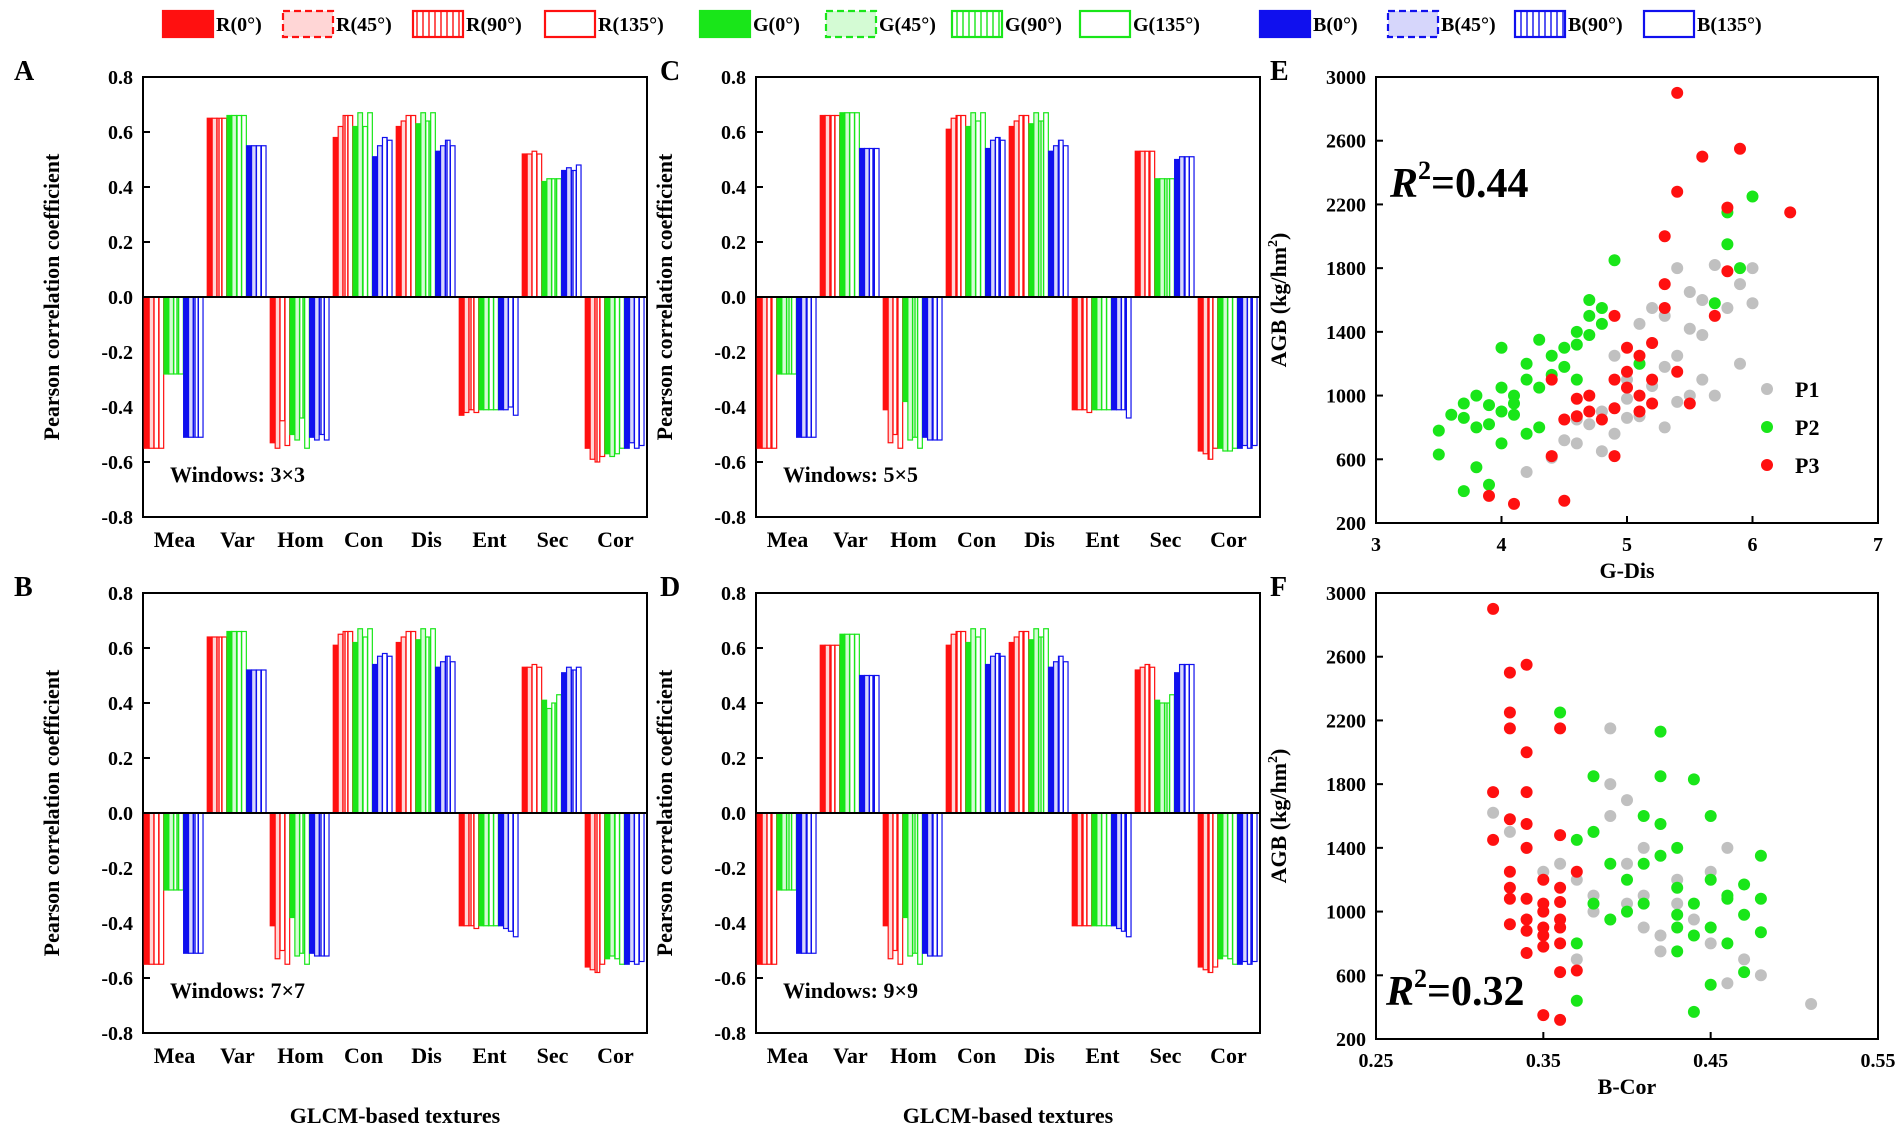 The image size is (1904, 1142). What do you see at coordinates (615, 539) in the screenshot?
I see `x-tick-label: Cor` at bounding box center [615, 539].